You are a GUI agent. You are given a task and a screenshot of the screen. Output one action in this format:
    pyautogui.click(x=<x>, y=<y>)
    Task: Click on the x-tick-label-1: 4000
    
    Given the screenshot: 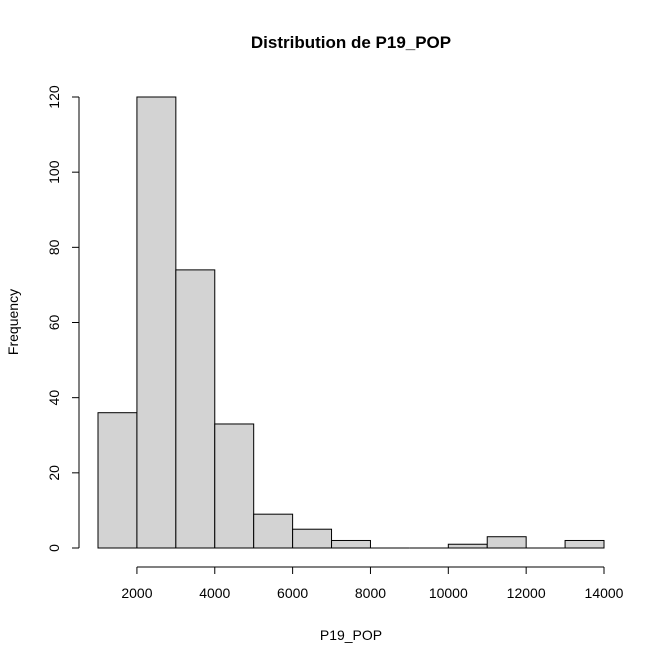 What is the action you would take?
    pyautogui.click(x=214, y=593)
    